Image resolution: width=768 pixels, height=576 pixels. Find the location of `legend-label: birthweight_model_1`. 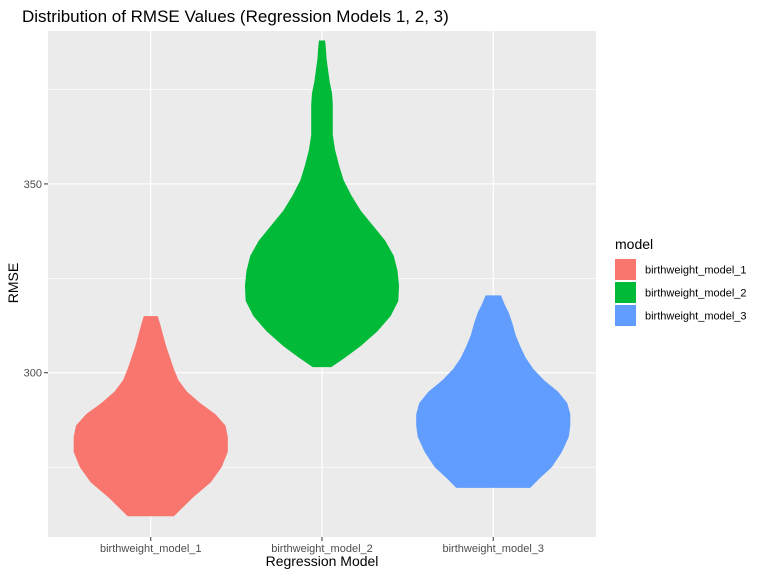

legend-label: birthweight_model_1 is located at coordinates (696, 271).